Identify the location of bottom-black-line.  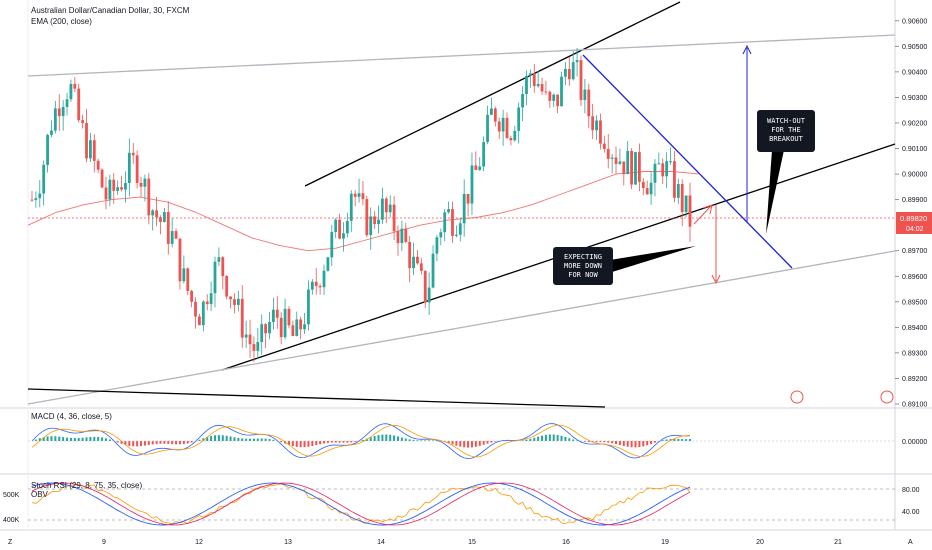
(316, 398).